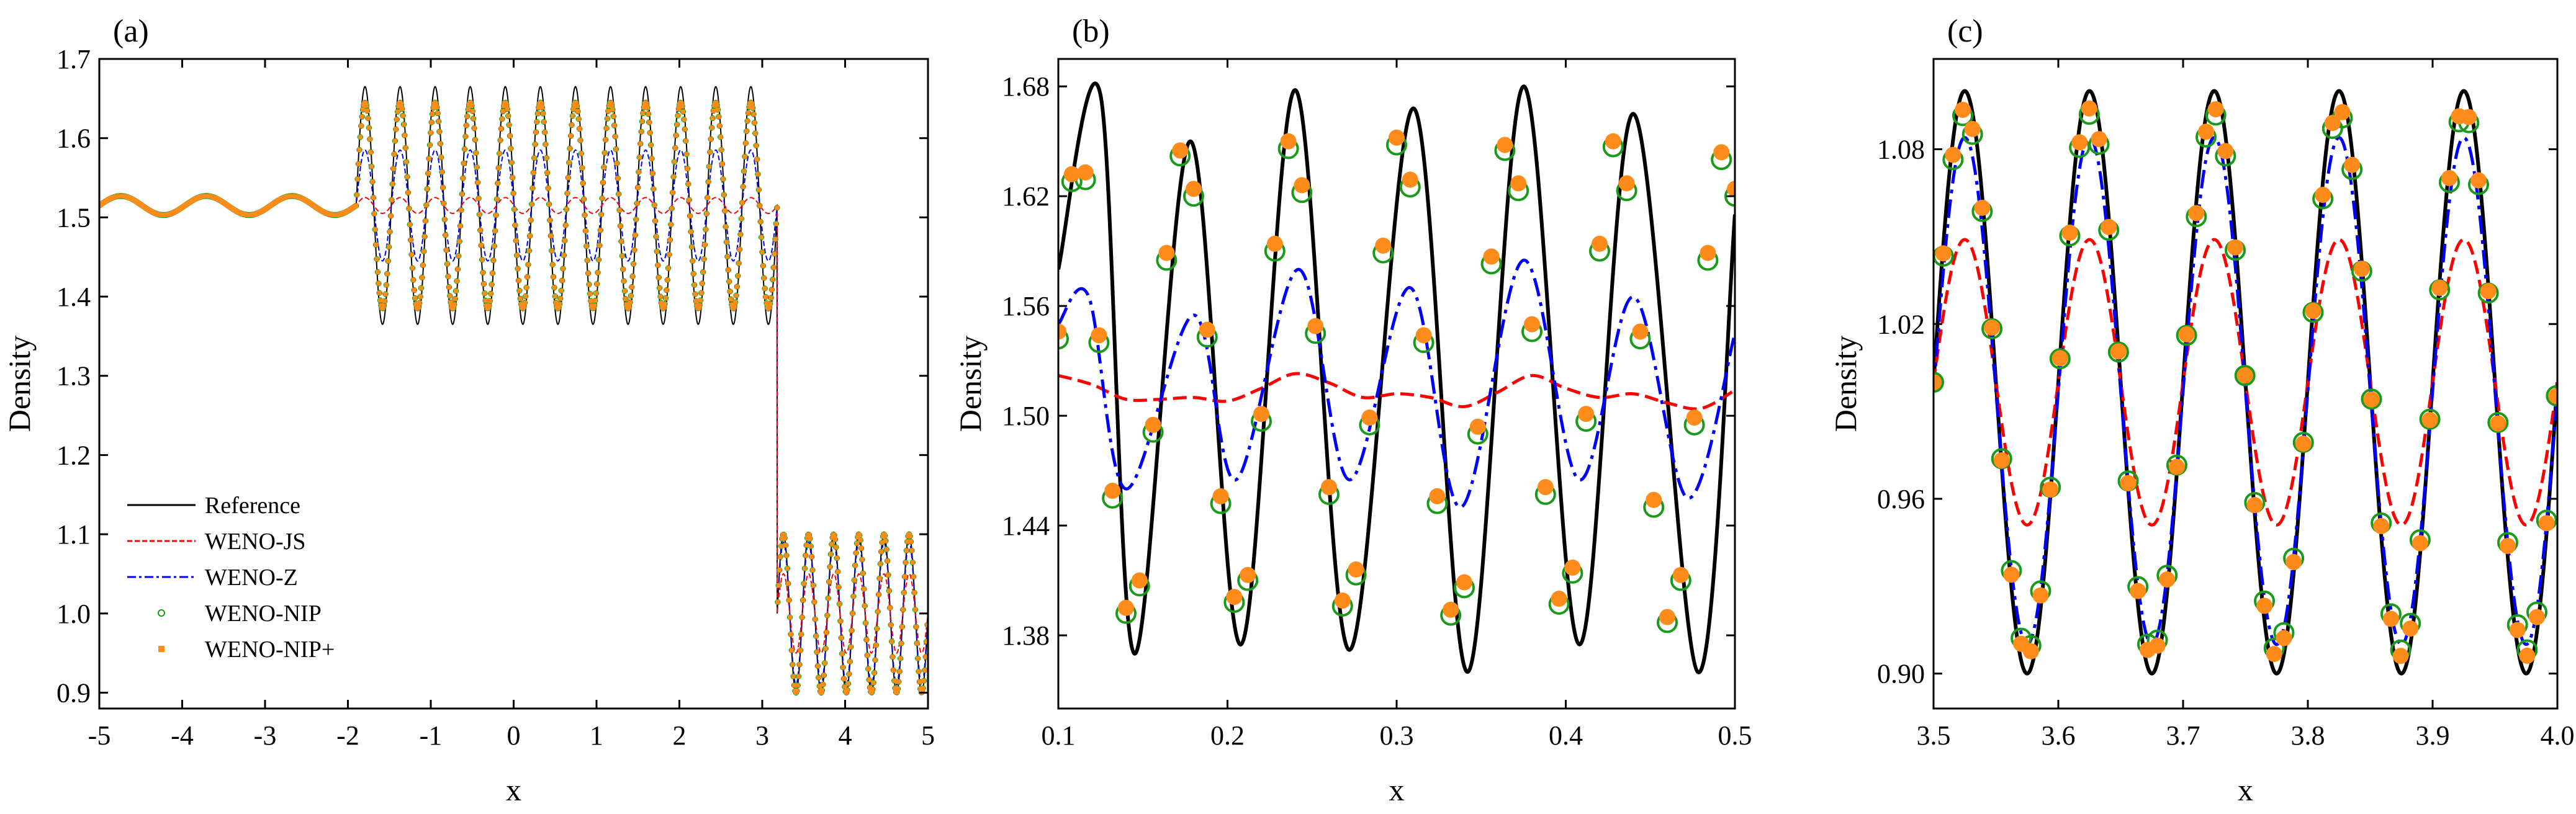 The height and width of the screenshot is (814, 2576). Describe the element at coordinates (73, 614) in the screenshot. I see `y-tick-label: 1.0` at that location.